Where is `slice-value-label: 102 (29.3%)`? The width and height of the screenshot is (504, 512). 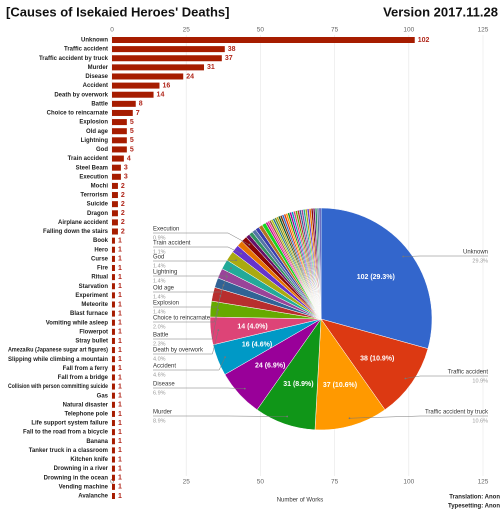
slice-value-label: 102 (29.3%) is located at coordinates (376, 277).